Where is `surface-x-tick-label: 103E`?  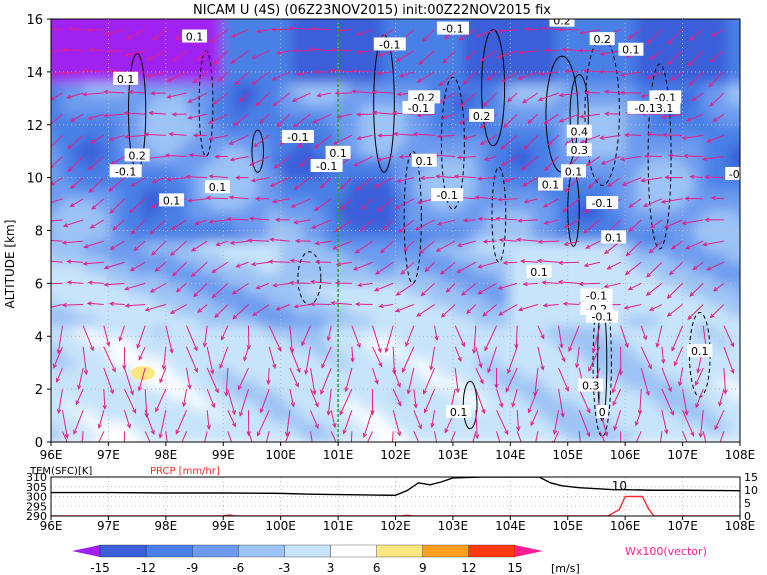
surface-x-tick-label: 103E is located at coordinates (453, 526).